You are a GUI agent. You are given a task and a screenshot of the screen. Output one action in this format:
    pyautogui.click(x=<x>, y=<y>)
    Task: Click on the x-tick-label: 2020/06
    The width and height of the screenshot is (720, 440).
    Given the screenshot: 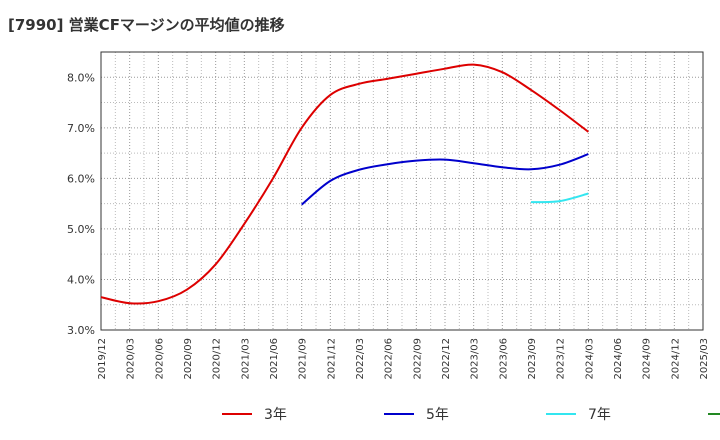 What is the action you would take?
    pyautogui.click(x=159, y=359)
    